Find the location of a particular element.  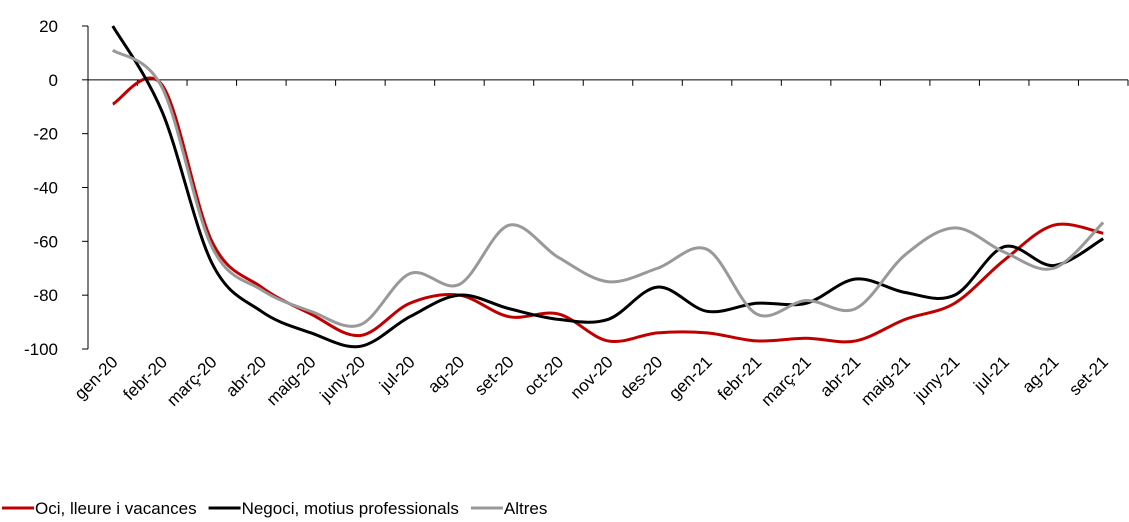

y-tick-label: 0 is located at coordinates (53, 80).